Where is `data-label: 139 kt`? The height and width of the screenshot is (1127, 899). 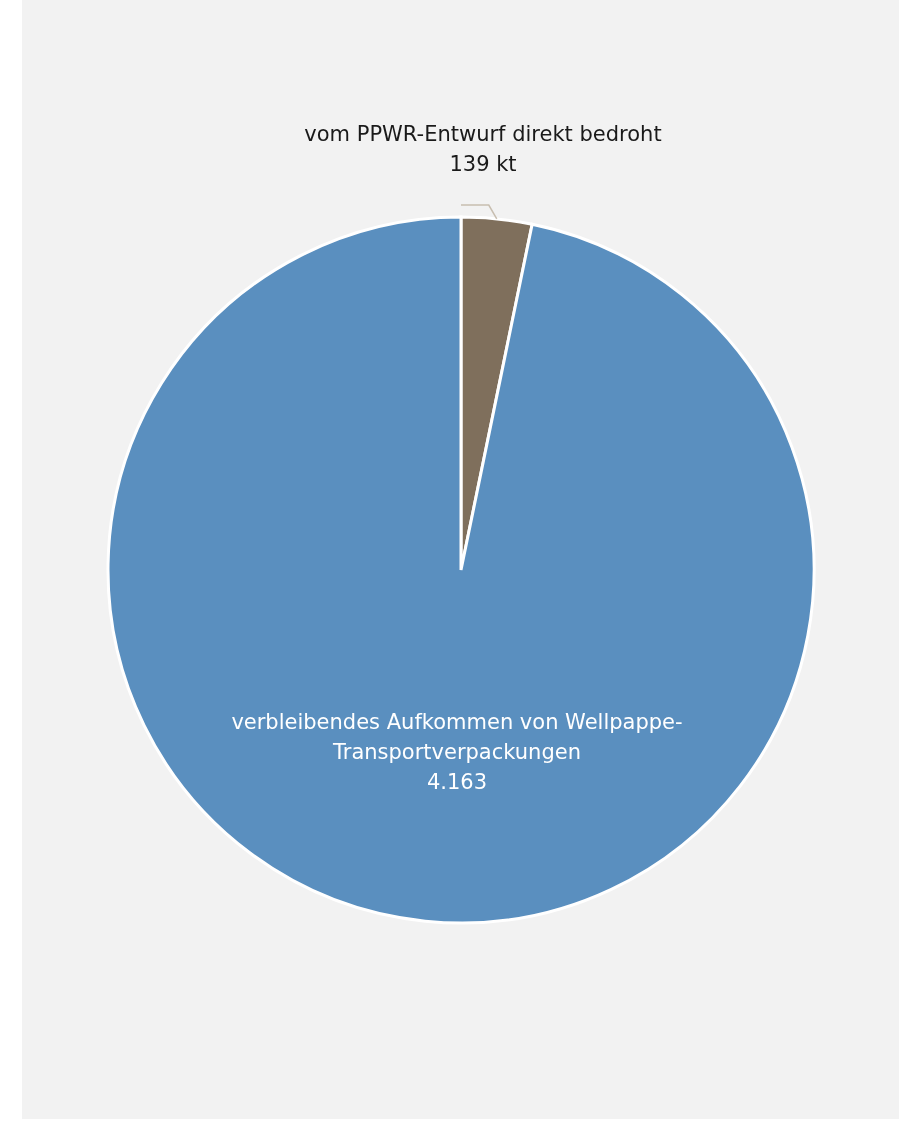 data-label: 139 kt is located at coordinates (483, 164).